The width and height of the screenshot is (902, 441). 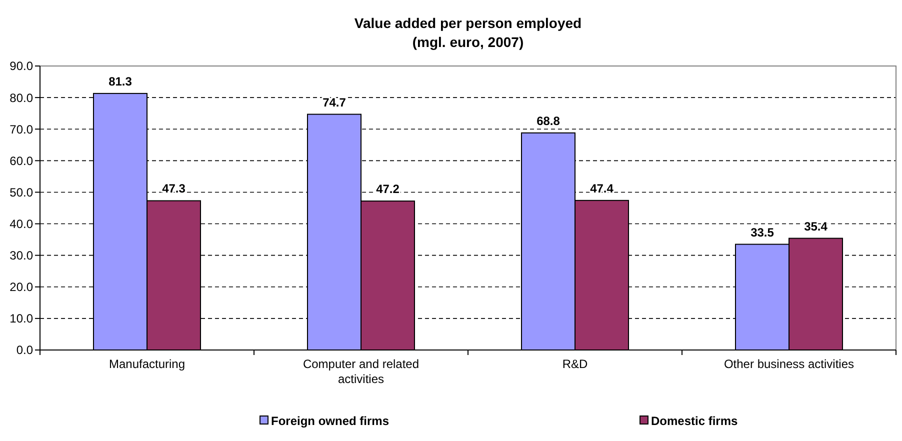 I want to click on data-label: 68.8, so click(x=548, y=121).